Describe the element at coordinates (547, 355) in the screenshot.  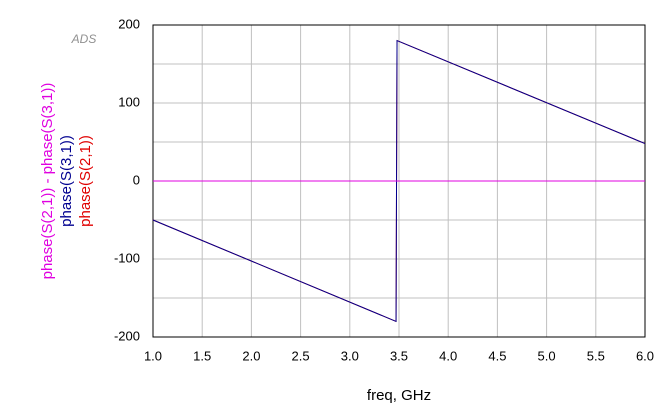
I see `x-tick-label: 5.0` at that location.